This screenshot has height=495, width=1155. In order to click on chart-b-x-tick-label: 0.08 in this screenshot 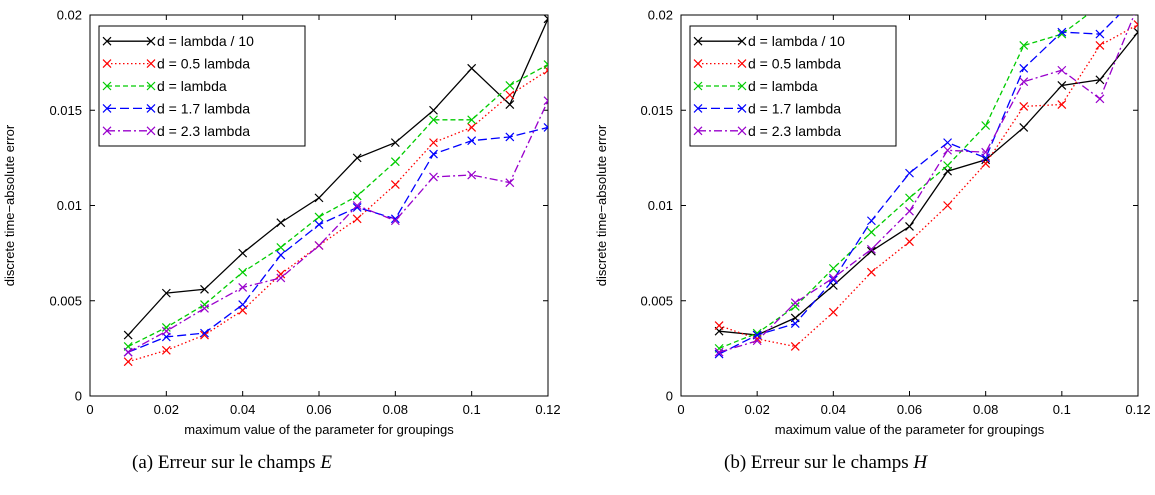, I will do `click(985, 409)`.